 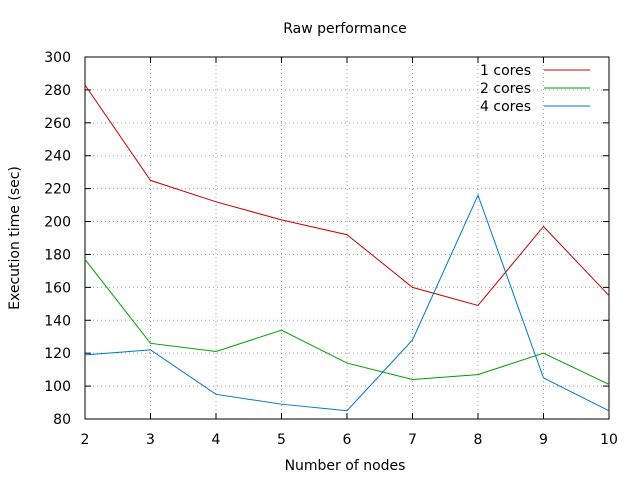 What do you see at coordinates (281, 440) in the screenshot?
I see `x-tick-label: 5` at bounding box center [281, 440].